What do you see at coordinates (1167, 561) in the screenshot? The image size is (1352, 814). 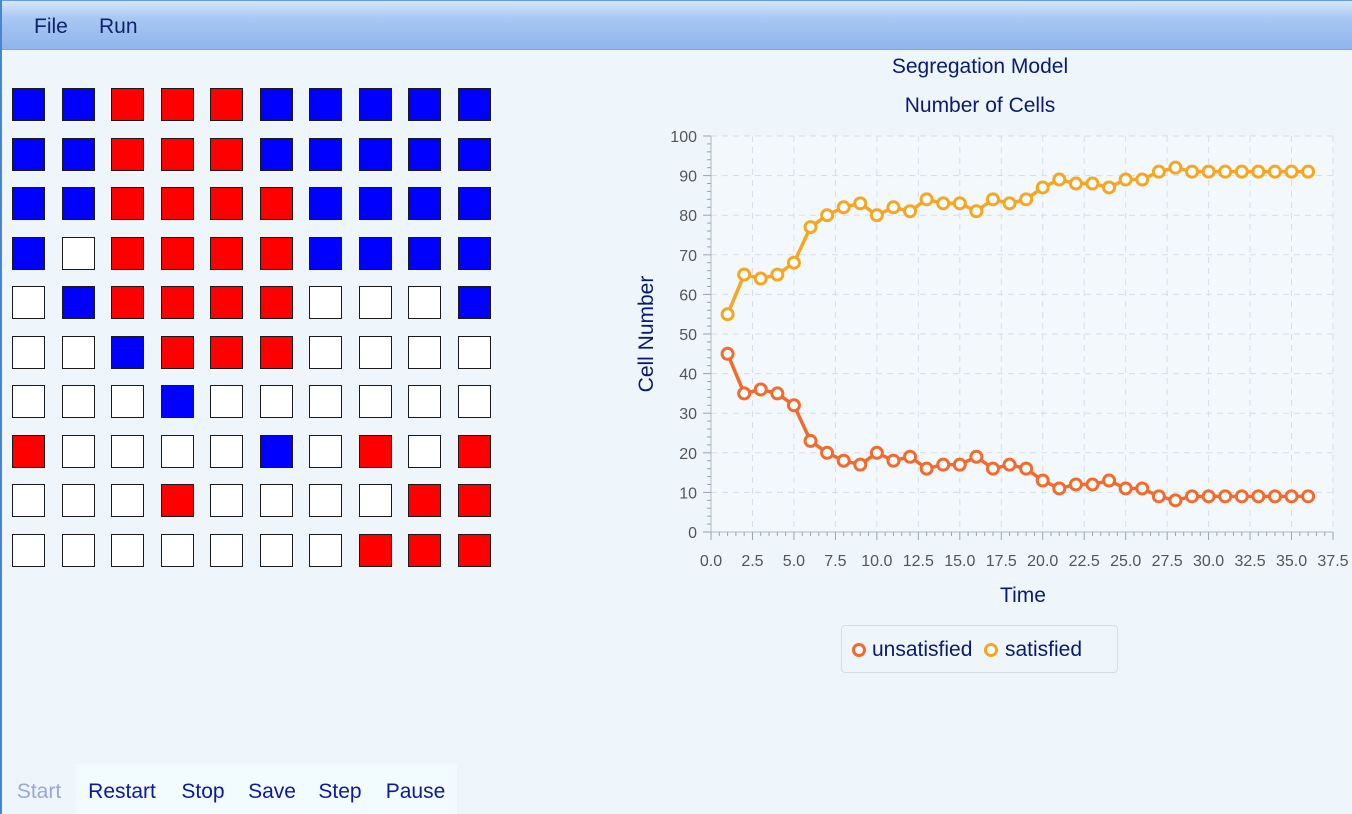 I see `x-tick-label: 27.5` at bounding box center [1167, 561].